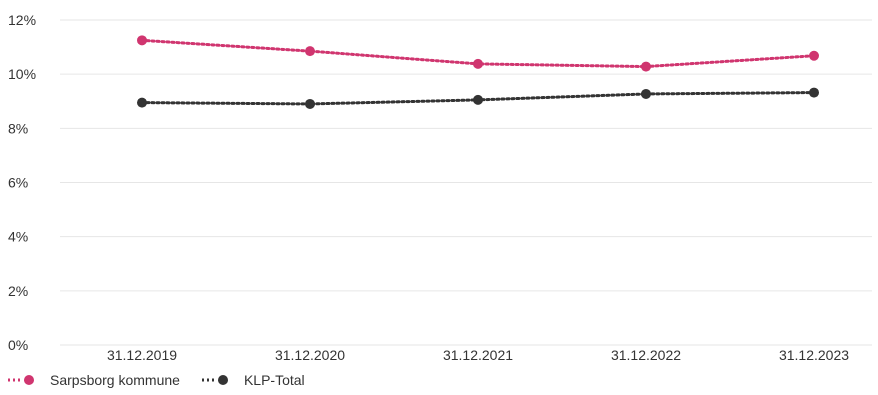 This screenshot has width=878, height=395. I want to click on legend-label-klp-total: KLP-Total, so click(274, 380).